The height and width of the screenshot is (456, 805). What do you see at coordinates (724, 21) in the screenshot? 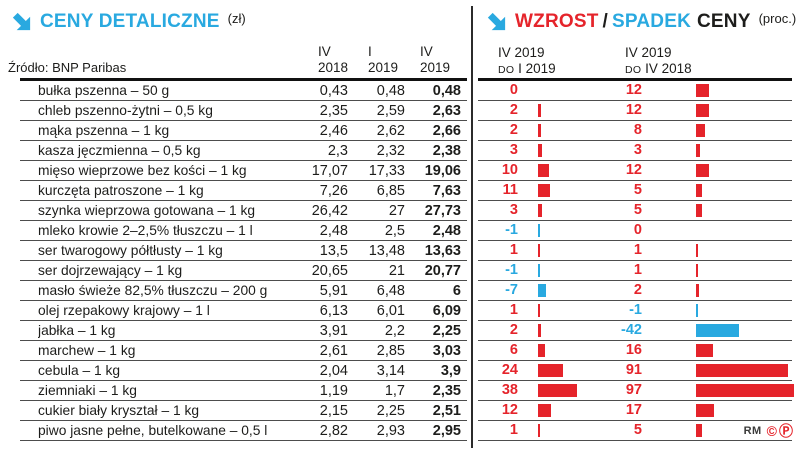
I see `changes-title-rest: CENY` at bounding box center [724, 21].